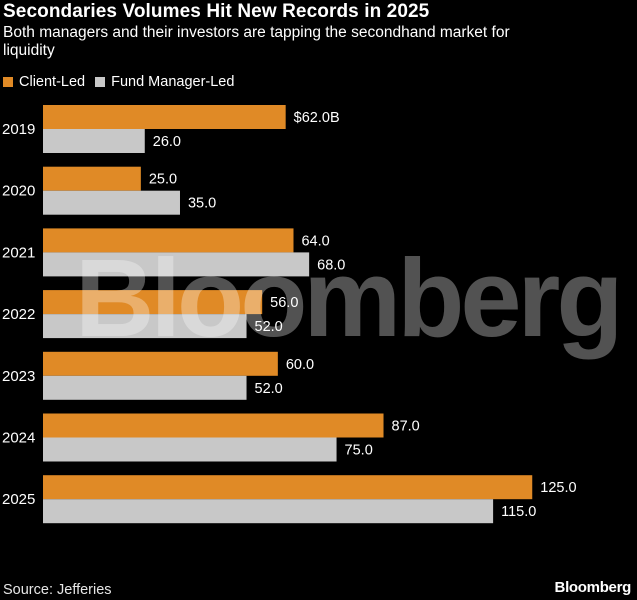 The image size is (637, 600). Describe the element at coordinates (359, 451) in the screenshot. I see `value-label-fund-manager-led-2024: 75.0` at that location.